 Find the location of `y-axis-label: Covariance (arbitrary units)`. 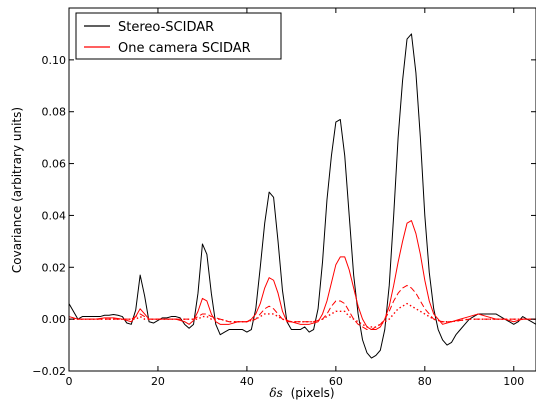

y-axis-label: Covariance (arbitrary units) is located at coordinates (17, 190).